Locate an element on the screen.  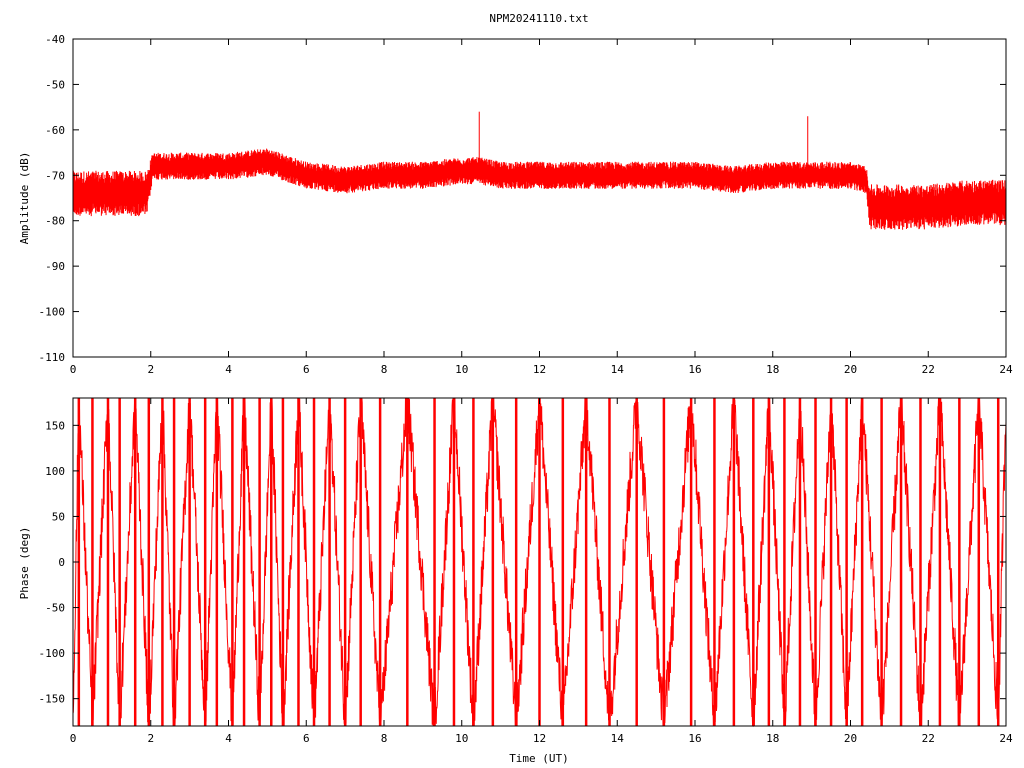
amplitude-y-tick-label: -60 is located at coordinates (55, 130).